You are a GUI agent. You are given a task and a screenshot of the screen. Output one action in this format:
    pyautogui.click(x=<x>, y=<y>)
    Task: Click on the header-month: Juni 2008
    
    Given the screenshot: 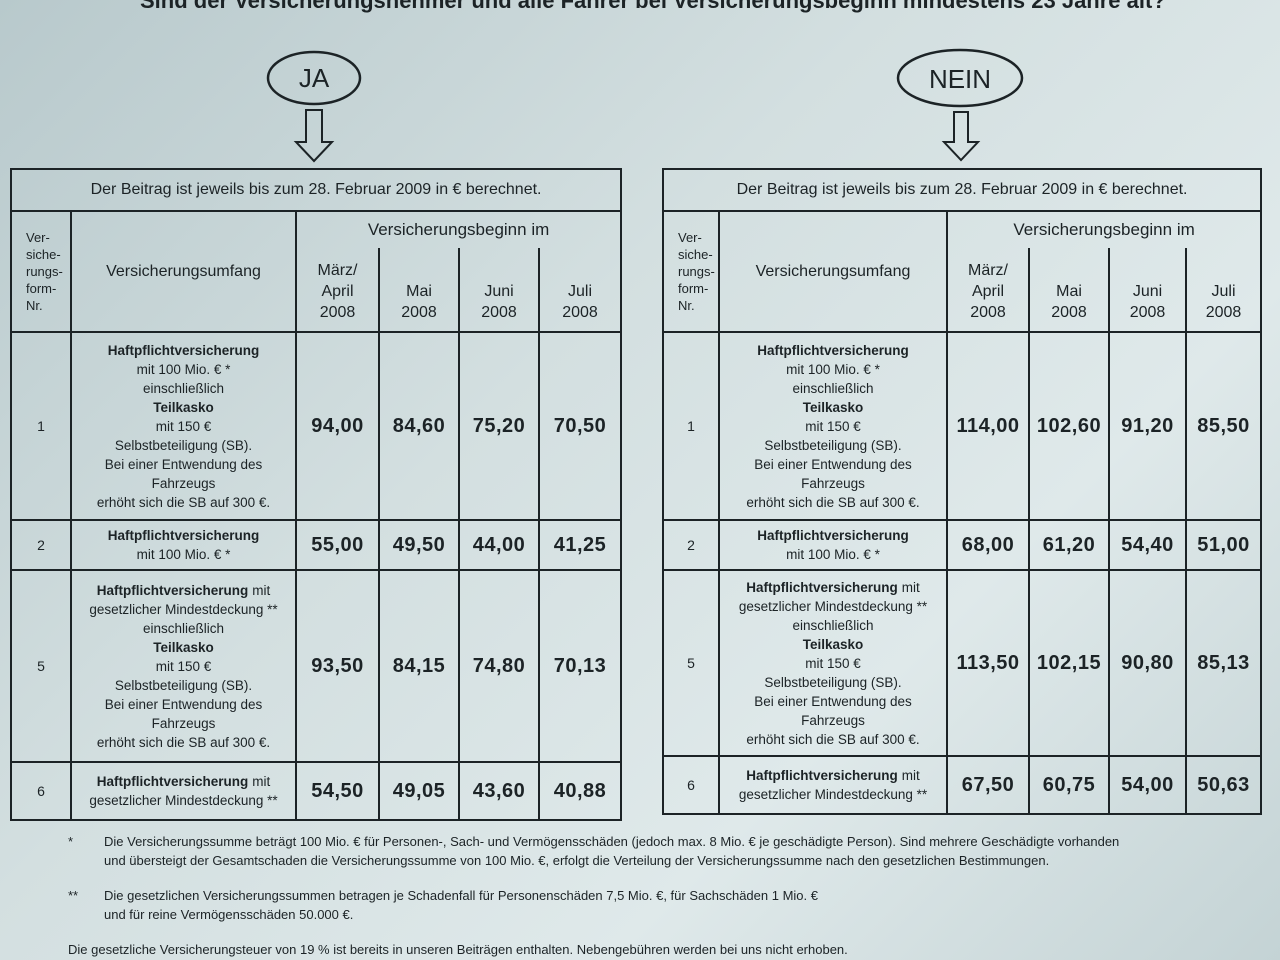 What is the action you would take?
    pyautogui.click(x=1147, y=290)
    